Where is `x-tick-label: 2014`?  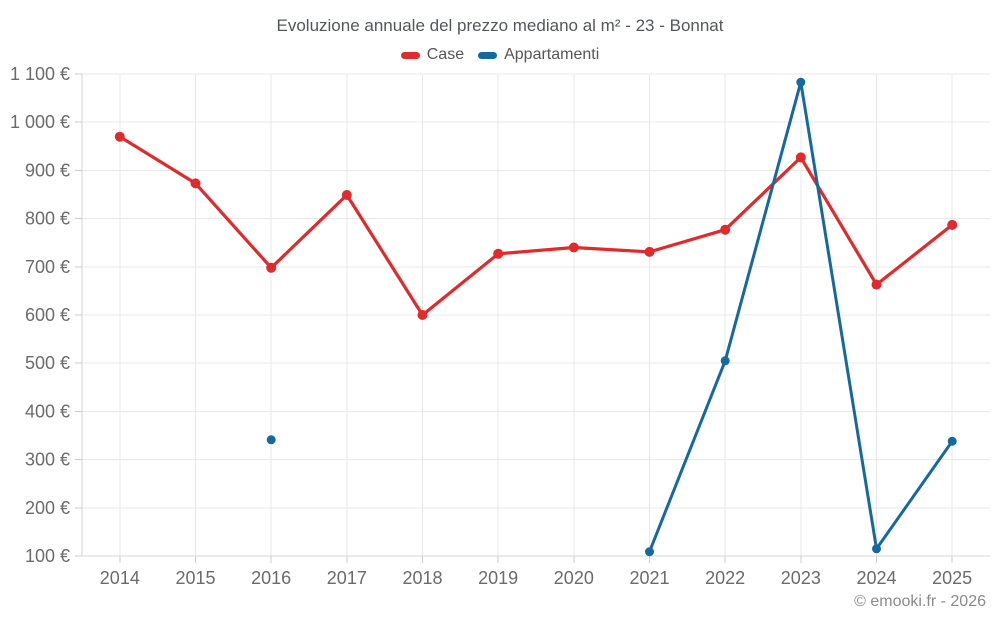
x-tick-label: 2014 is located at coordinates (120, 578).